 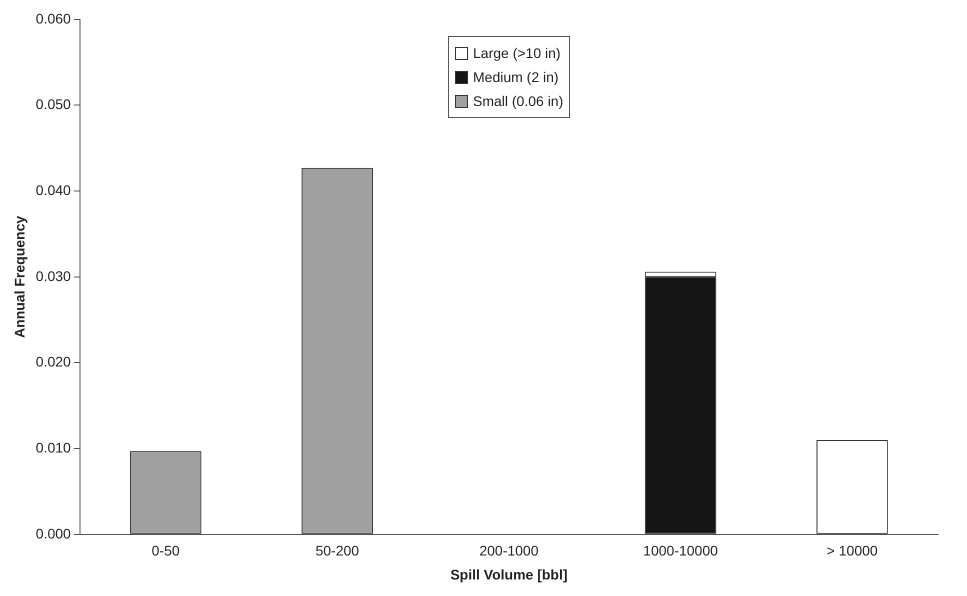 What do you see at coordinates (54, 533) in the screenshot?
I see `y-tick-label: 0.000` at bounding box center [54, 533].